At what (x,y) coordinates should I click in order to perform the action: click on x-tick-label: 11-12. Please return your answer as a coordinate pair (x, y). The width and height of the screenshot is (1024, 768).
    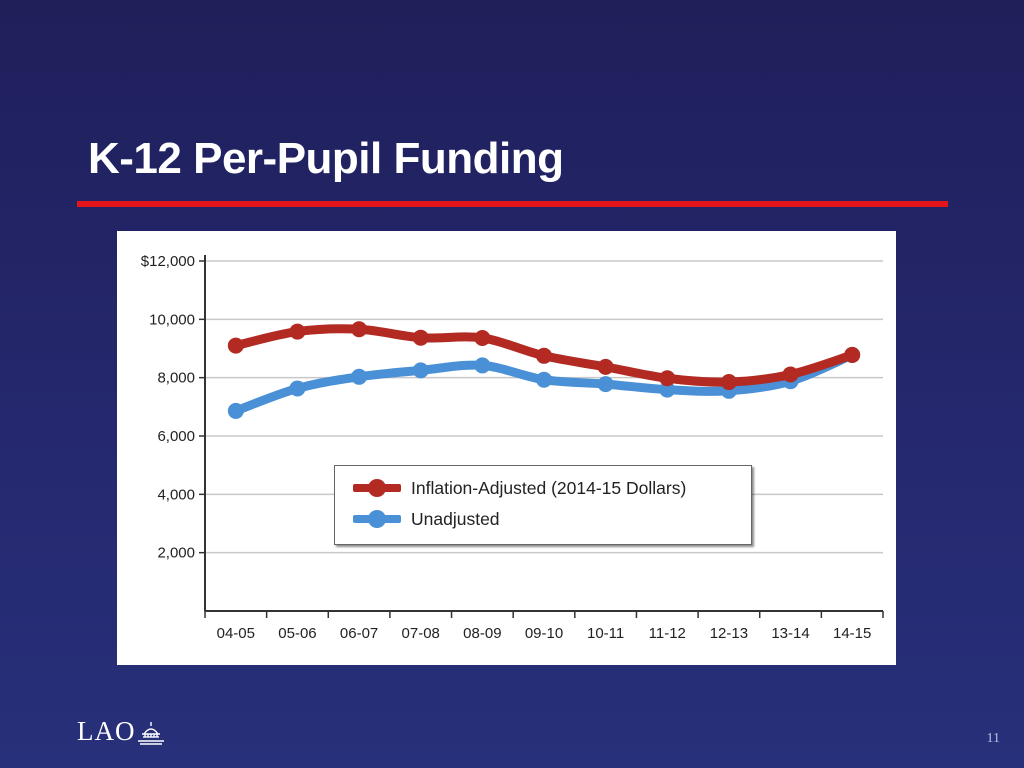
    Looking at the image, I should click on (667, 633).